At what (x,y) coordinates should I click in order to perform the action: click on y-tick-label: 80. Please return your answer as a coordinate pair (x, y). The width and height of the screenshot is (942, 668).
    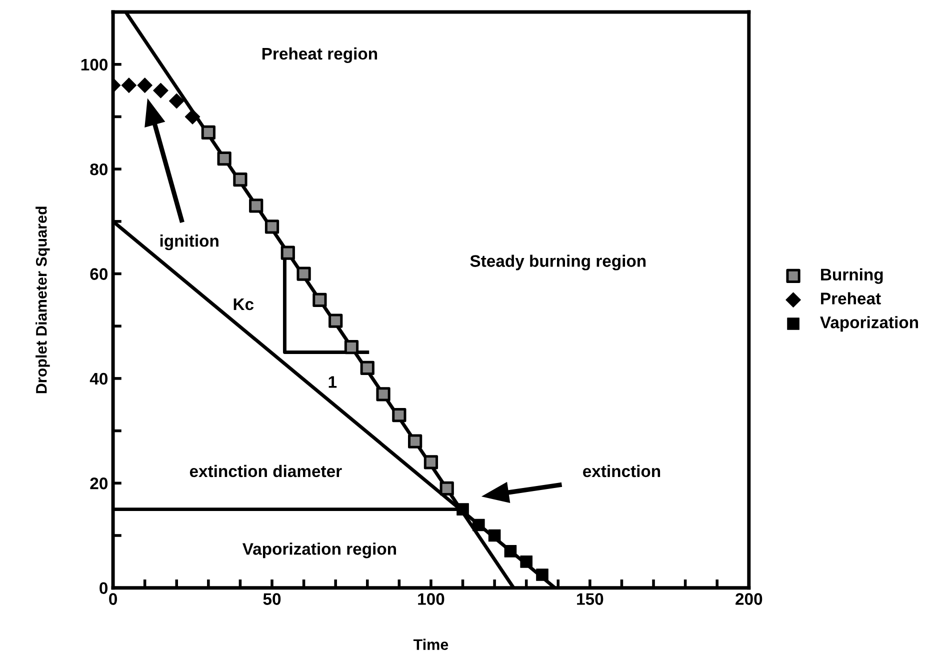
    Looking at the image, I should click on (99, 169).